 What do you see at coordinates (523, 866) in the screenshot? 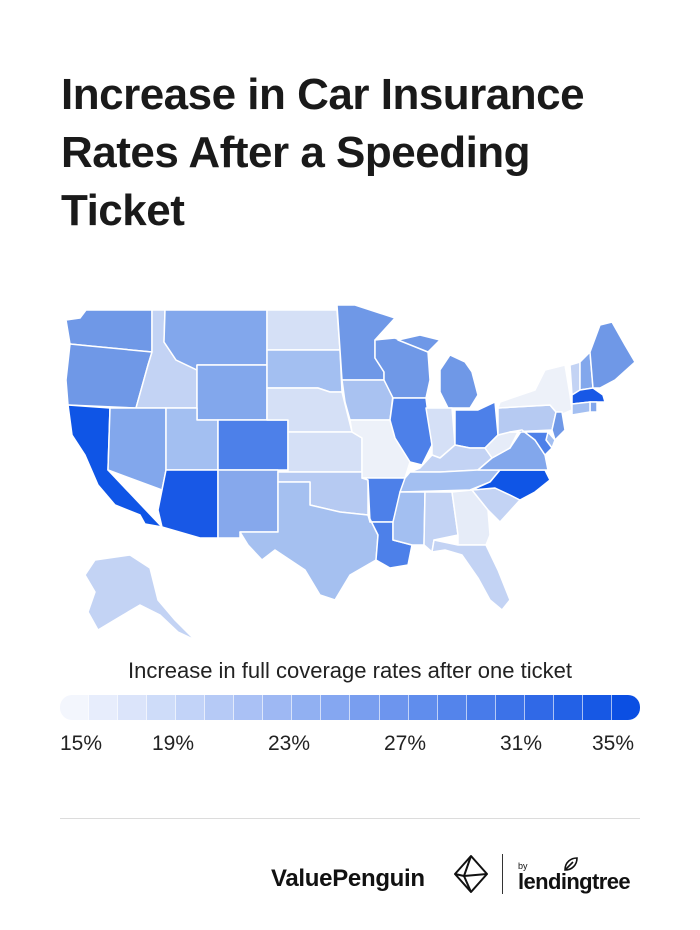
I see `by-label: by` at bounding box center [523, 866].